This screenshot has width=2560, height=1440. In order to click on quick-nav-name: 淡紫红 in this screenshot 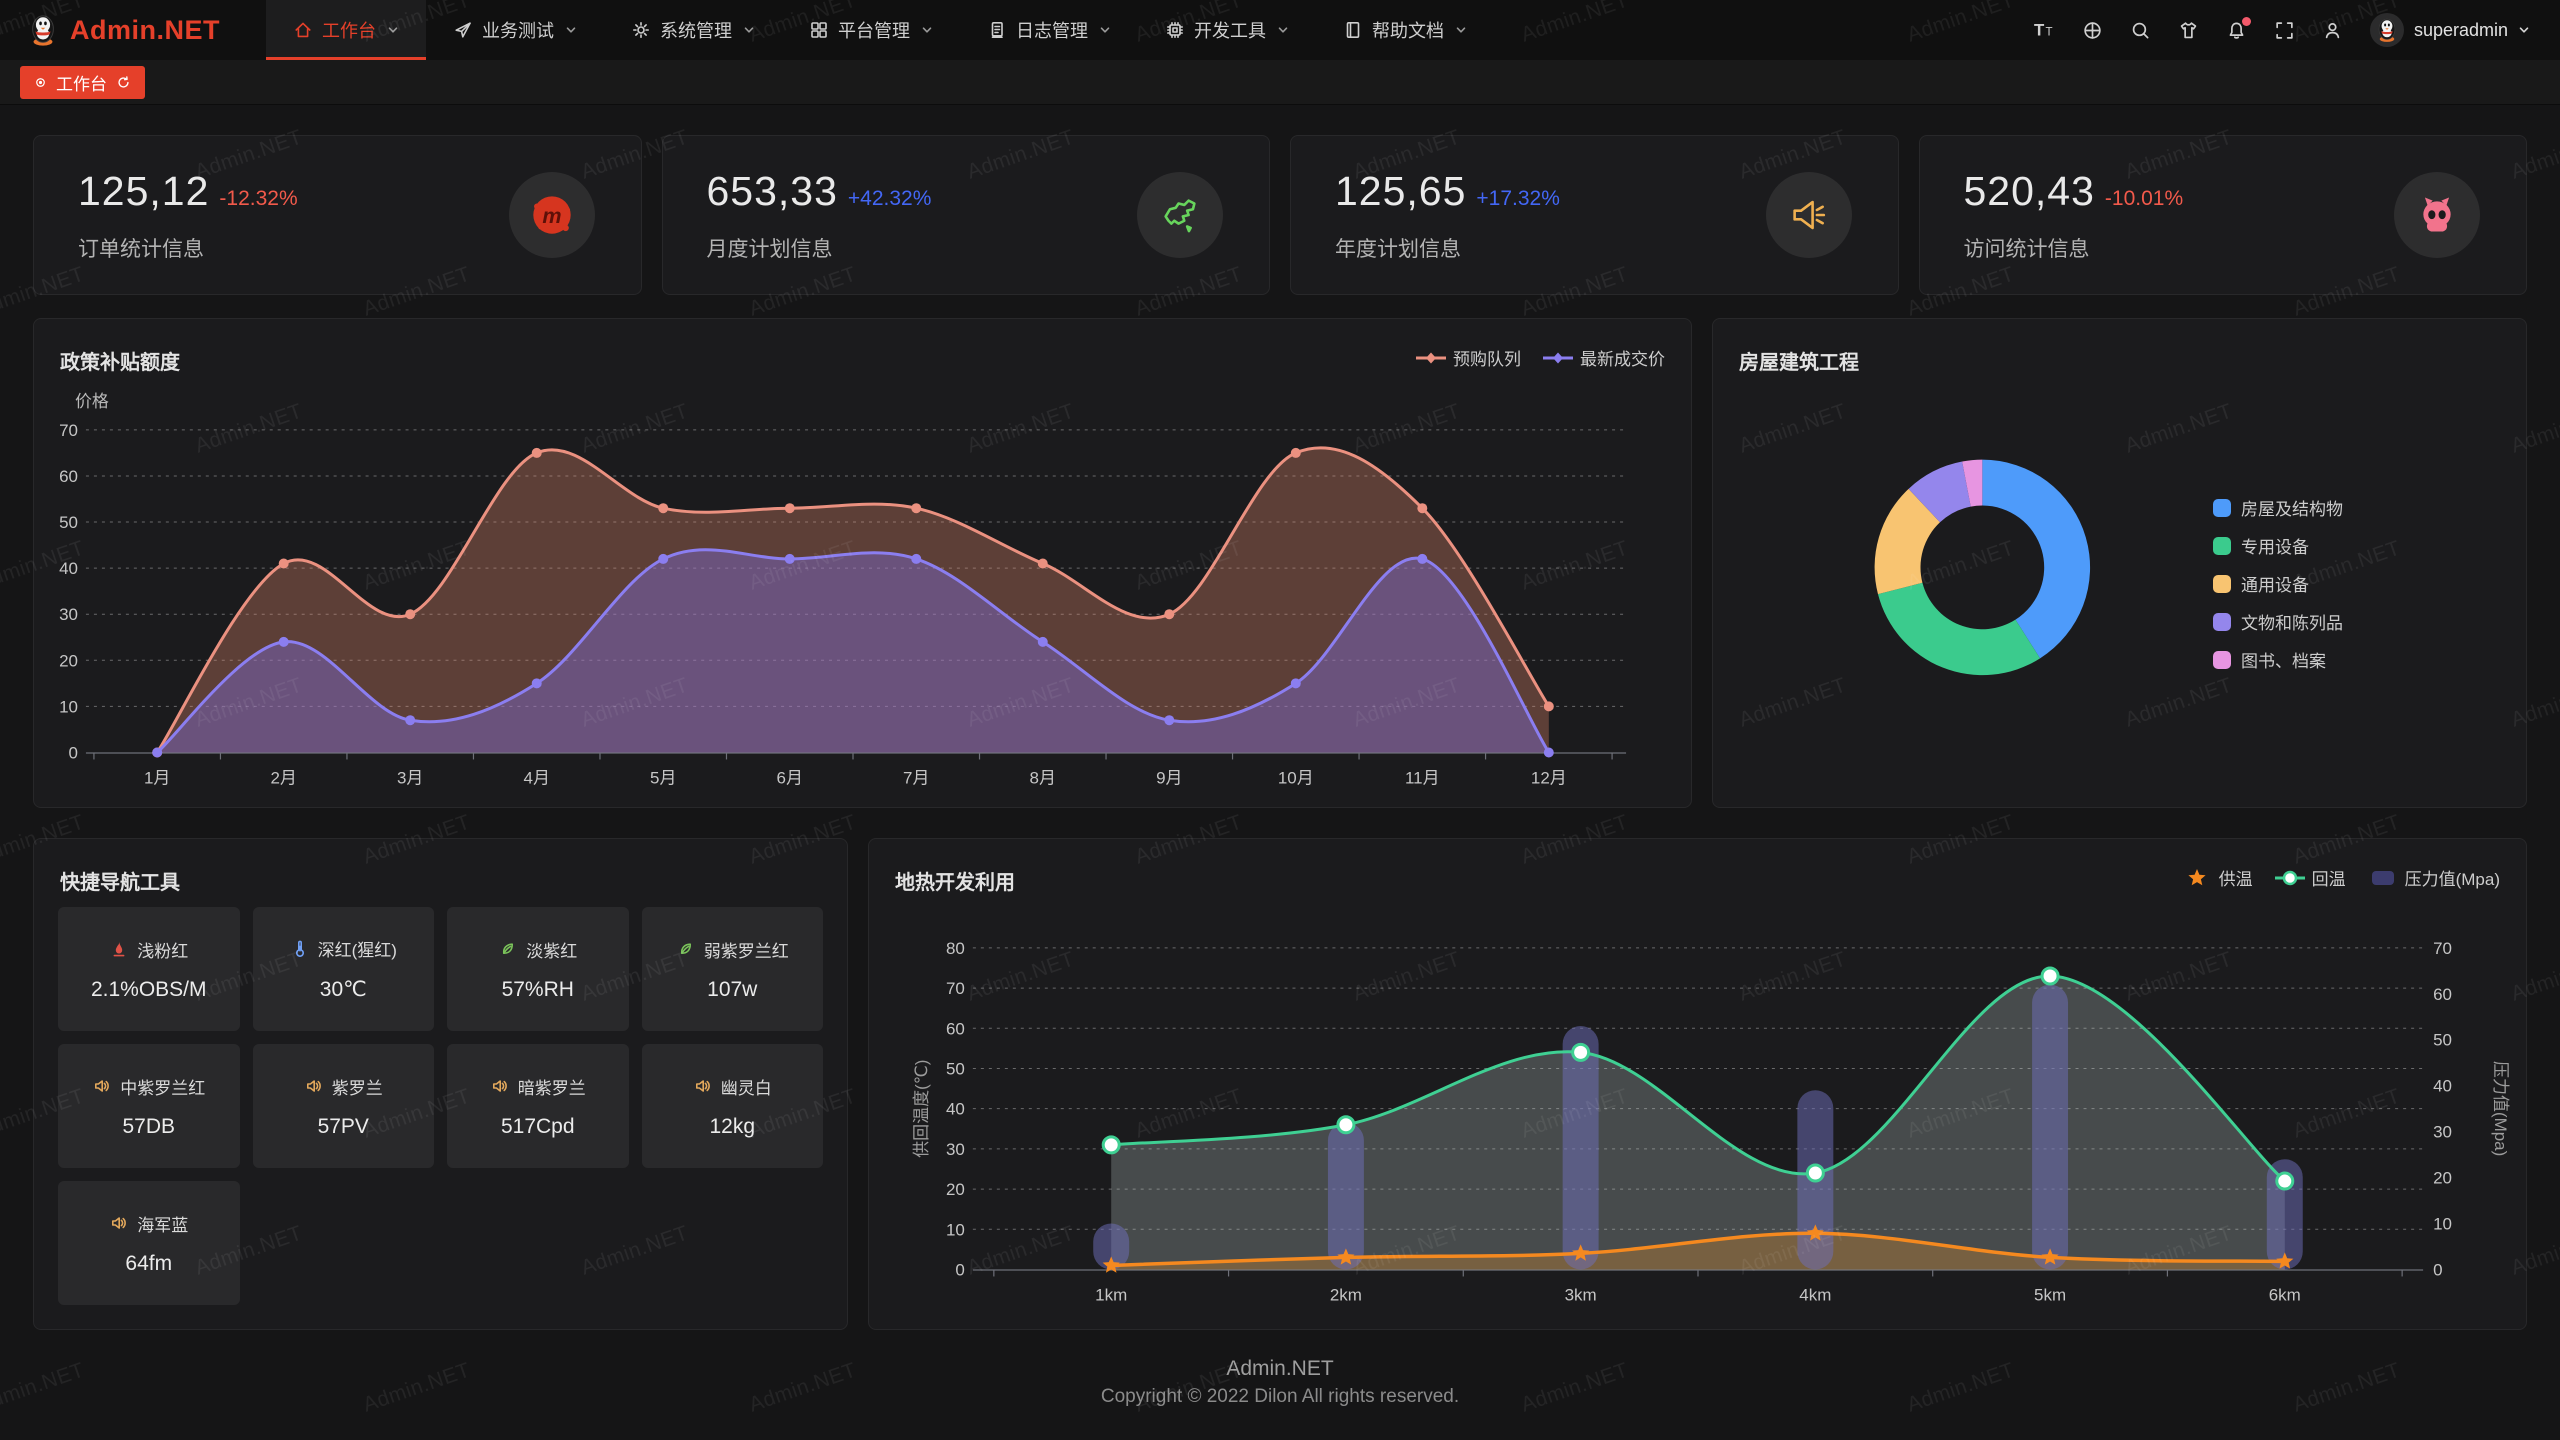, I will do `click(552, 951)`.